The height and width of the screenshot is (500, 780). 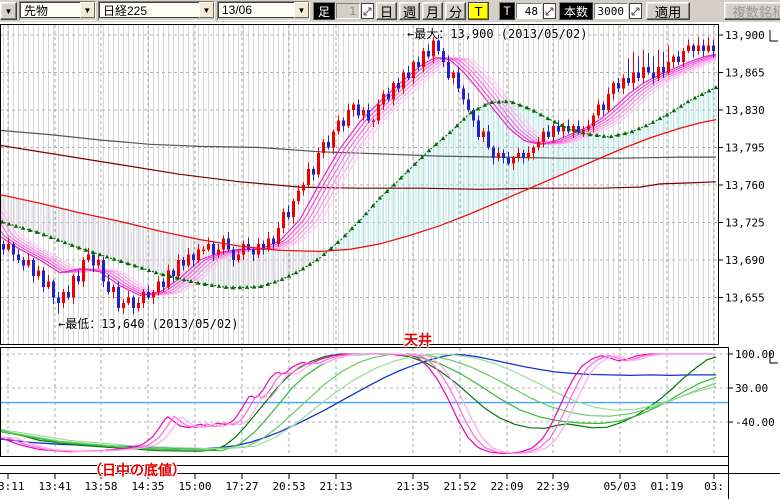 I want to click on time-axis-label: 21:35, so click(x=412, y=486).